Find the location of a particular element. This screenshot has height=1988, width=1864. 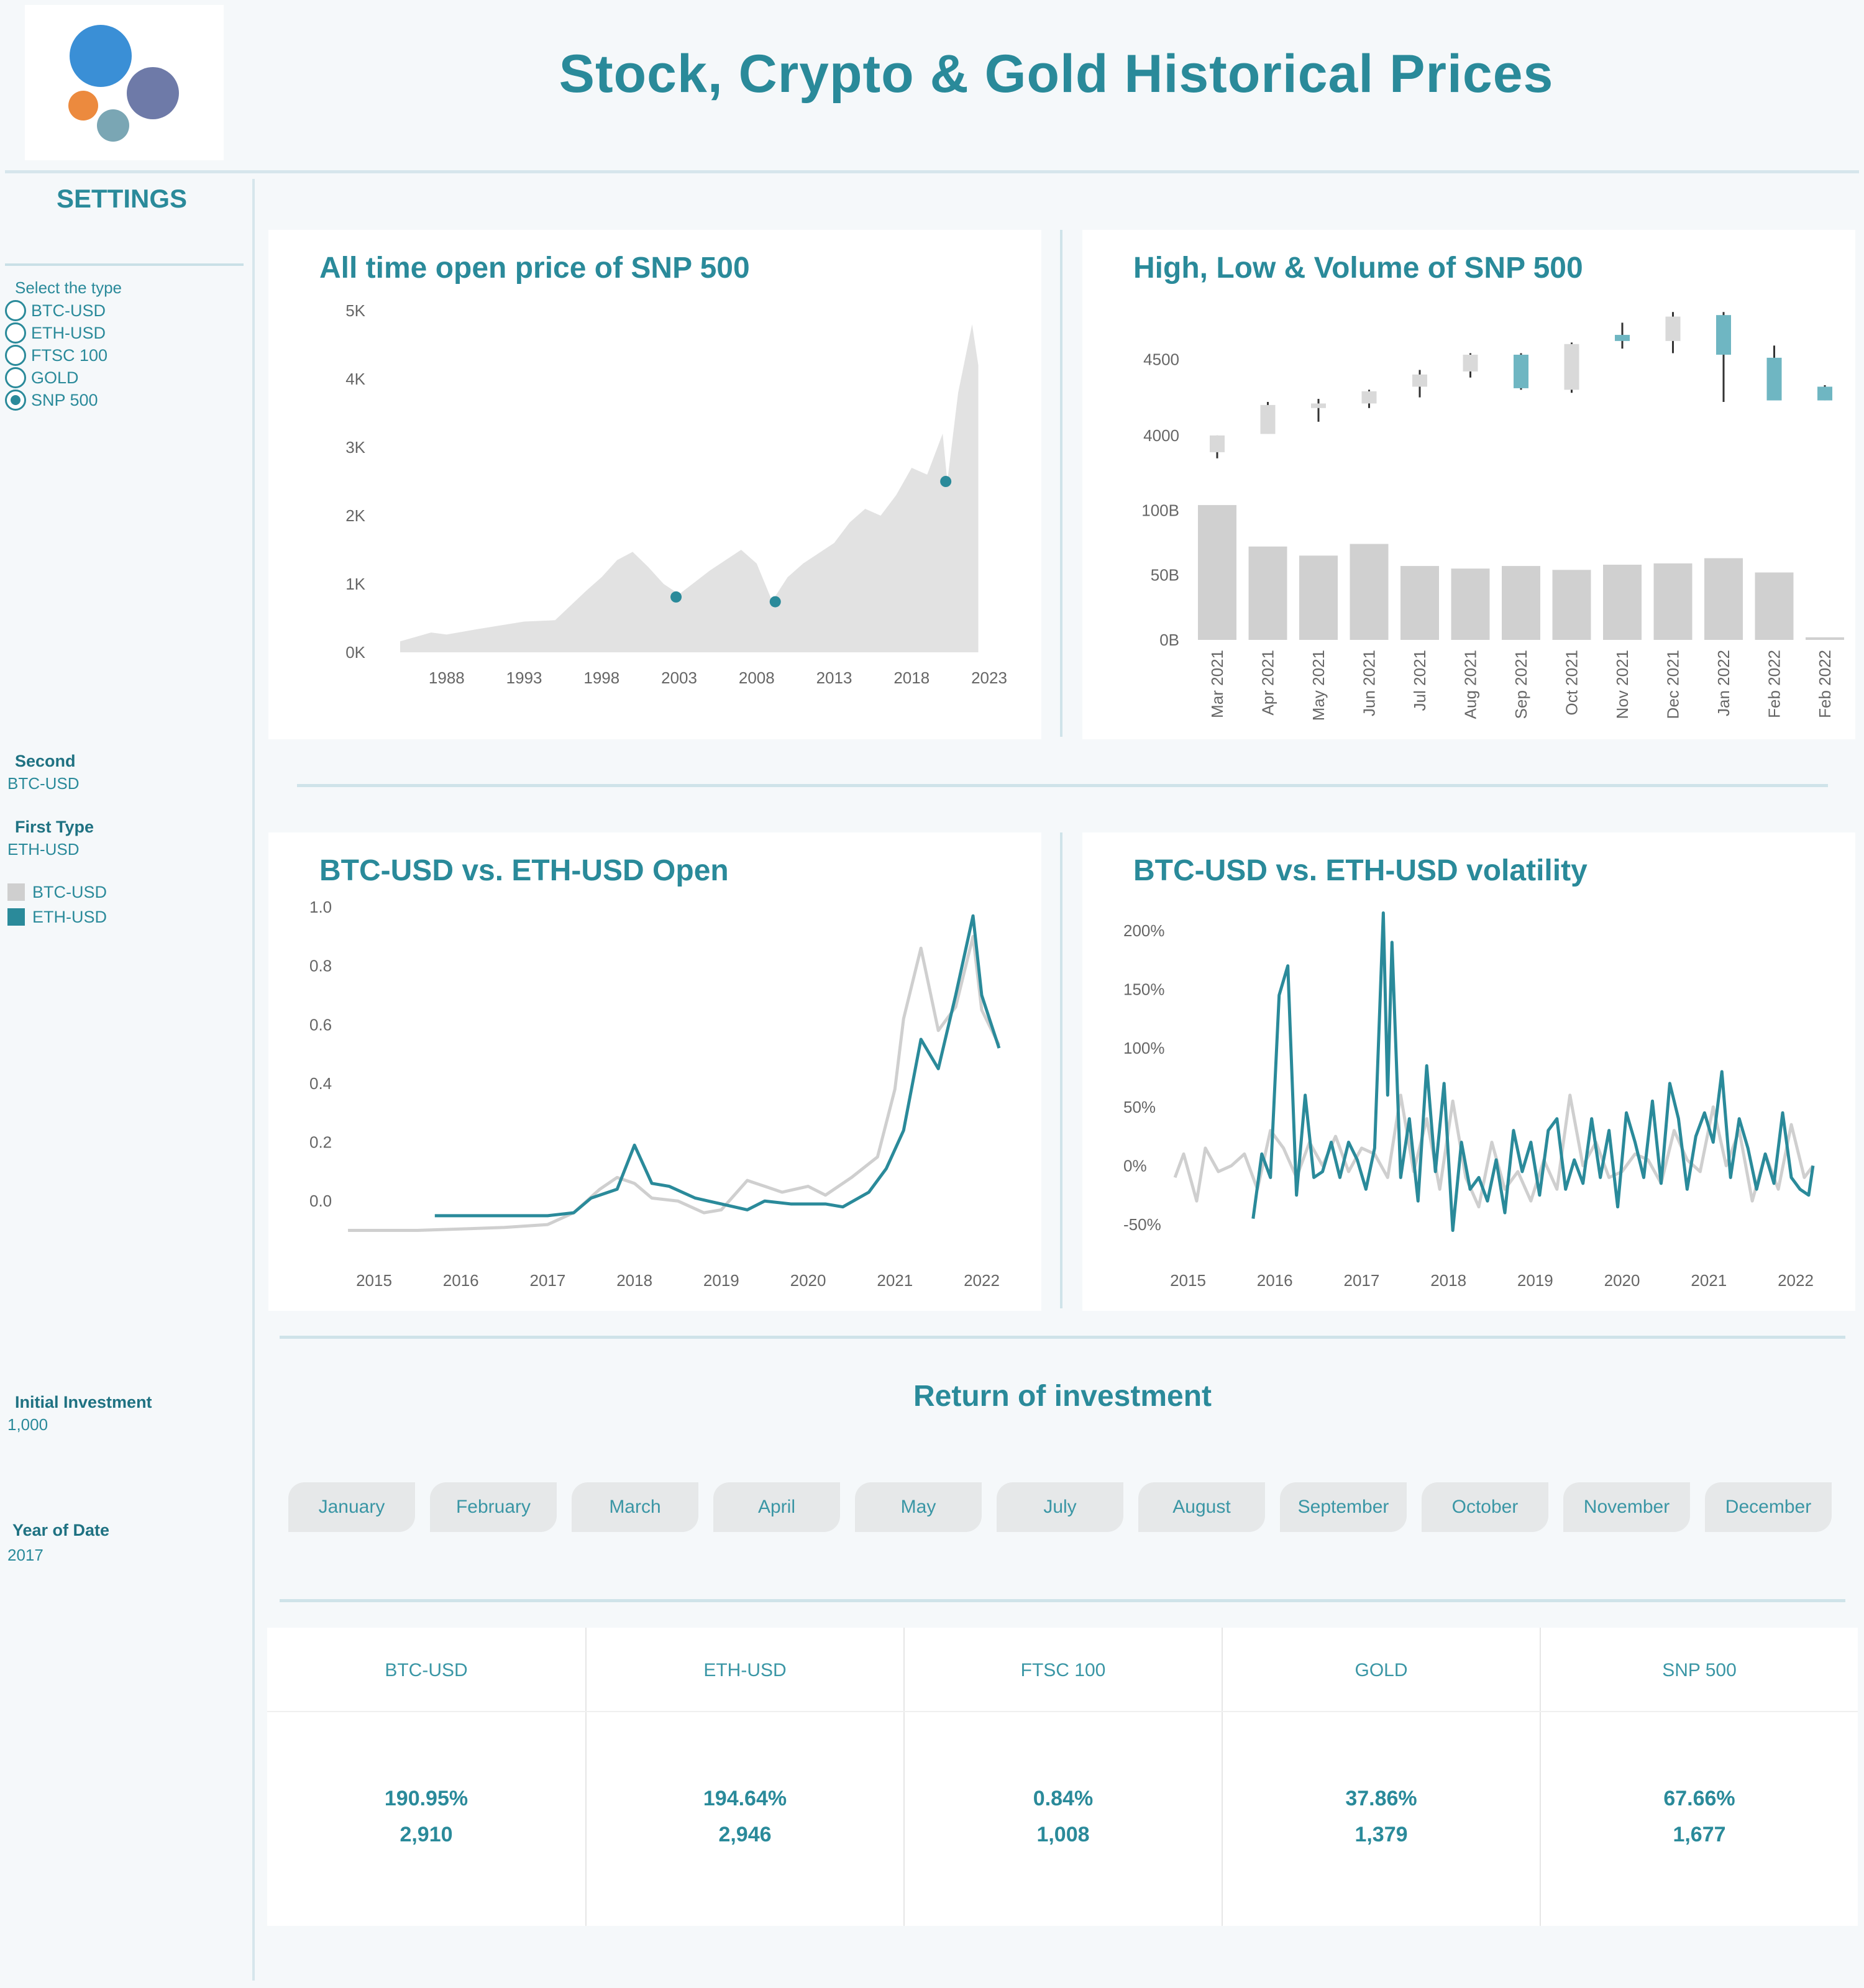

legend-item-btc: BTC-USD is located at coordinates (57, 892).